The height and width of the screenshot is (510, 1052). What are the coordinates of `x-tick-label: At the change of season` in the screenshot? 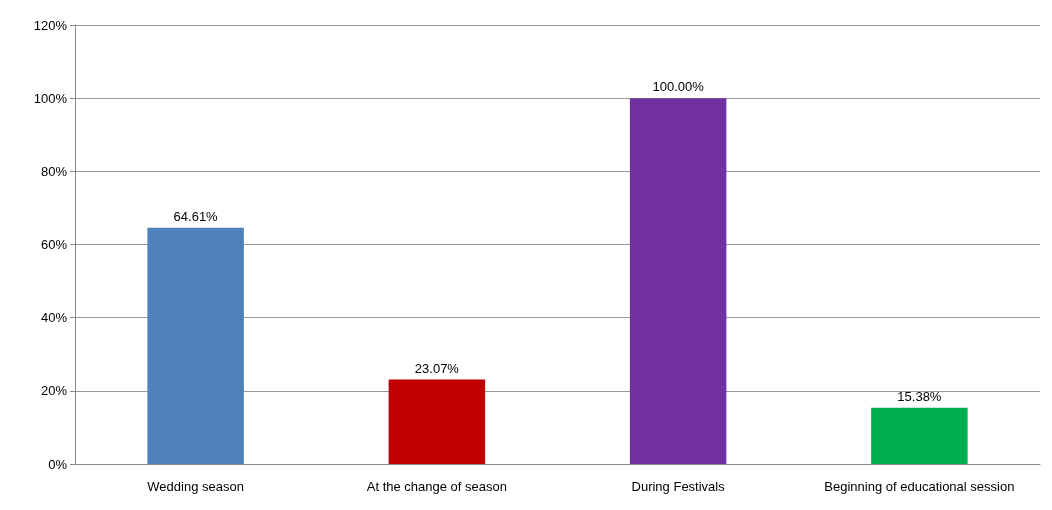 It's located at (436, 486).